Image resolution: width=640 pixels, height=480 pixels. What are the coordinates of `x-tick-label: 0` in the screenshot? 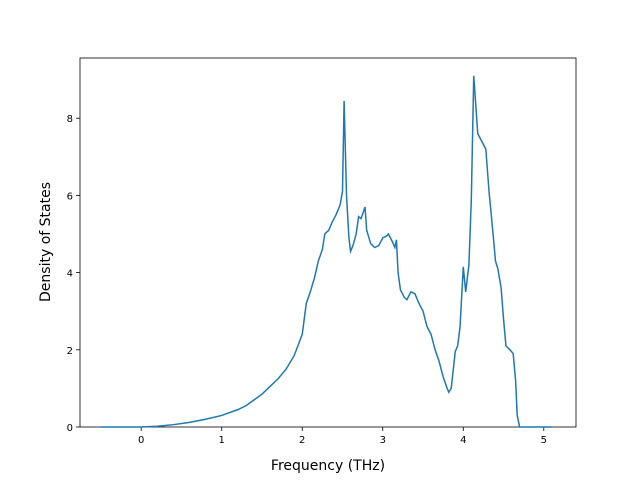 It's located at (141, 440).